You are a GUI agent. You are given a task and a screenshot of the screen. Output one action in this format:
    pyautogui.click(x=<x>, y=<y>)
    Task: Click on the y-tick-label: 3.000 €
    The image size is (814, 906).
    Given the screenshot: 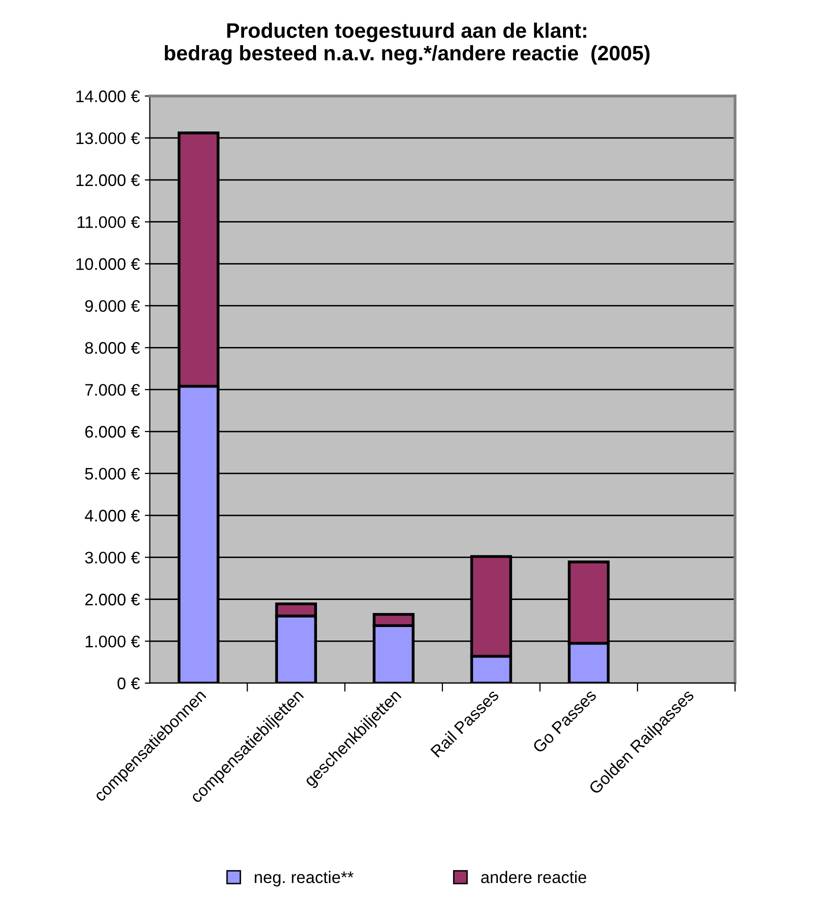 What is the action you would take?
    pyautogui.click(x=112, y=558)
    